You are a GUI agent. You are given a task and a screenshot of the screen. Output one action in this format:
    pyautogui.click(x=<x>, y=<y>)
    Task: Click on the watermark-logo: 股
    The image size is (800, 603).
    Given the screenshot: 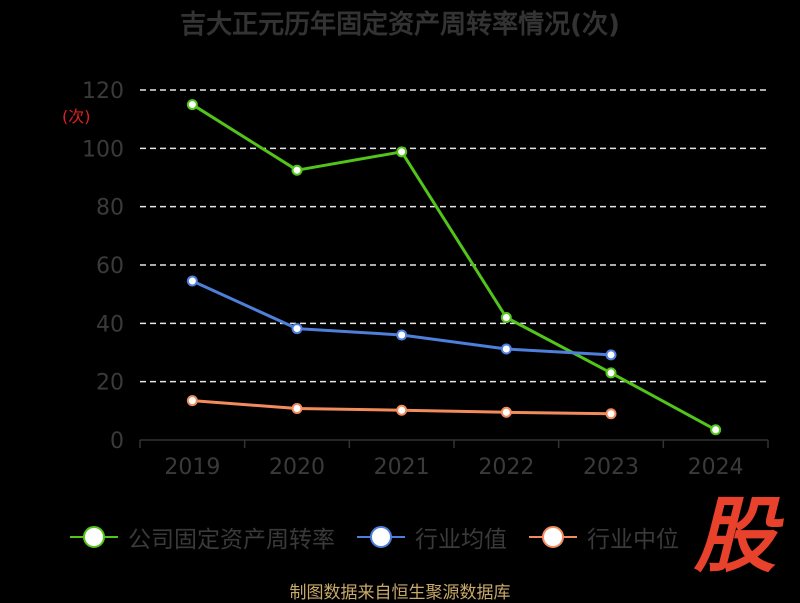 What is the action you would take?
    pyautogui.click(x=735, y=536)
    